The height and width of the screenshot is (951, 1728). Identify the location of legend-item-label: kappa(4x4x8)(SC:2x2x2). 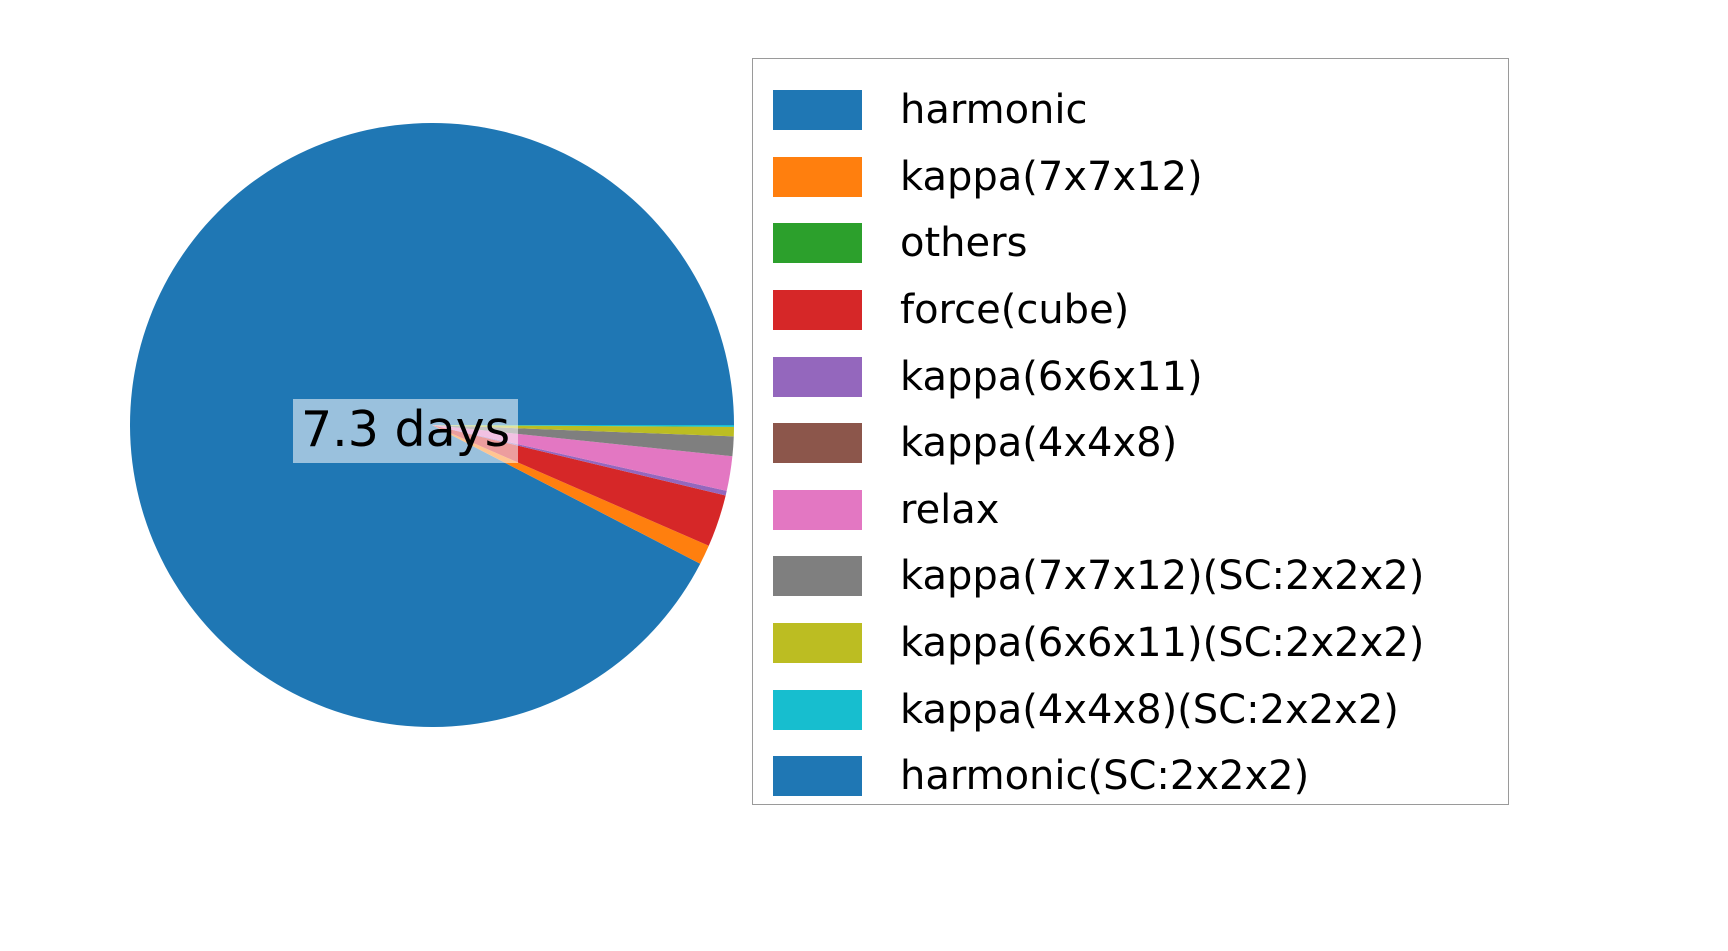
(1149, 709).